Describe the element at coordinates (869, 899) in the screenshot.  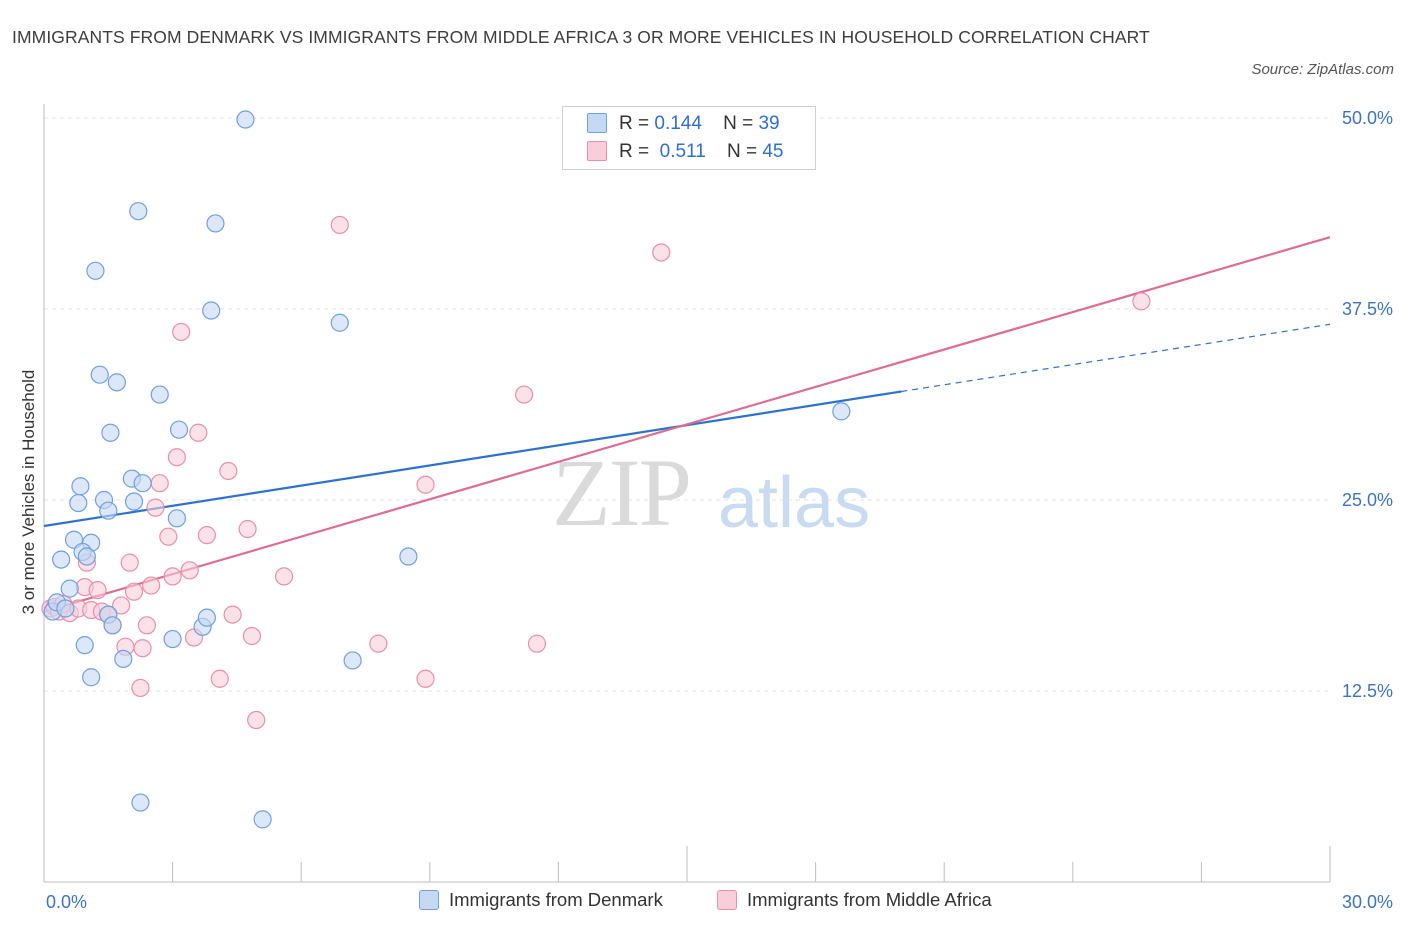
I see `series-label-middle-africa: Immigrants from Middle Africa` at that location.